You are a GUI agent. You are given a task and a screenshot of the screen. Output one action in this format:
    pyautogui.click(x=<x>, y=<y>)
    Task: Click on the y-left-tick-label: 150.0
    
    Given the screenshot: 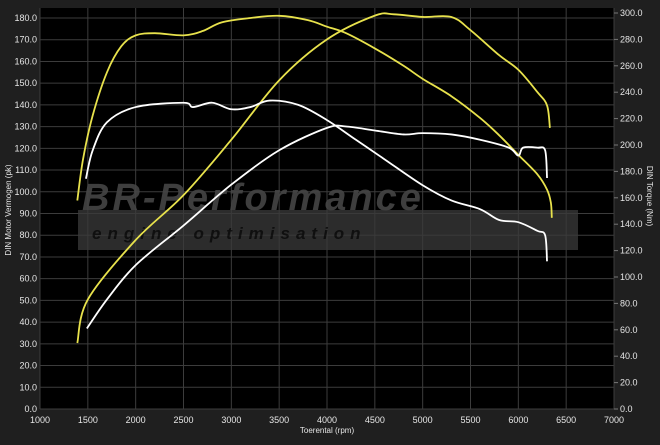 What is the action you would take?
    pyautogui.click(x=25, y=83)
    